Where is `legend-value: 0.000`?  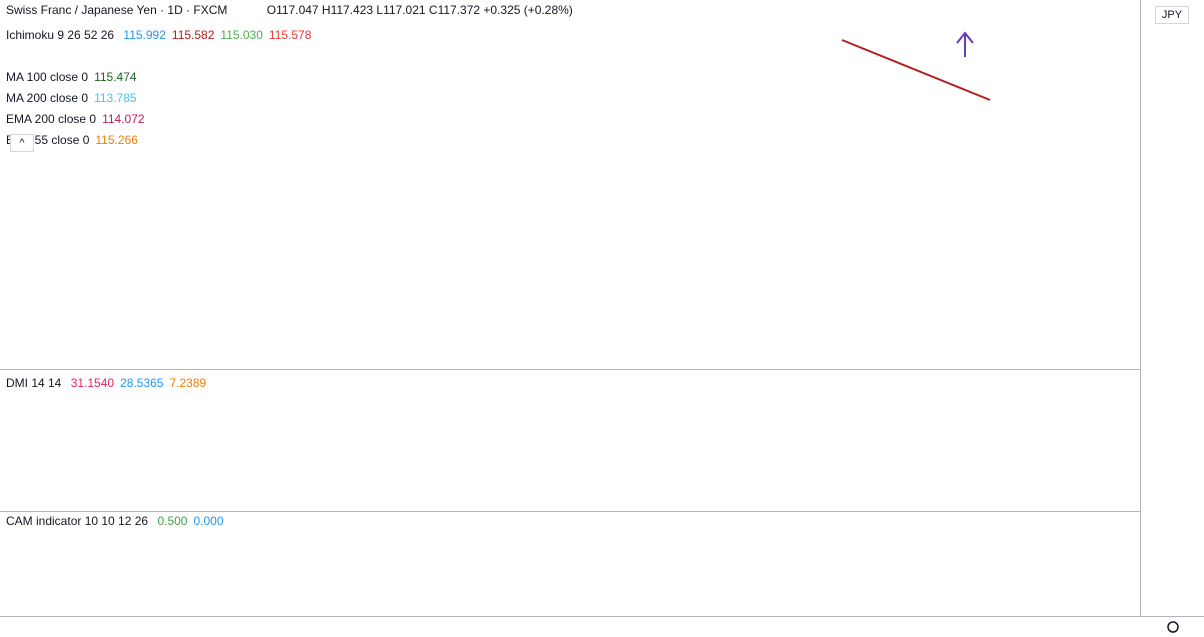 legend-value: 0.000 is located at coordinates (208, 521).